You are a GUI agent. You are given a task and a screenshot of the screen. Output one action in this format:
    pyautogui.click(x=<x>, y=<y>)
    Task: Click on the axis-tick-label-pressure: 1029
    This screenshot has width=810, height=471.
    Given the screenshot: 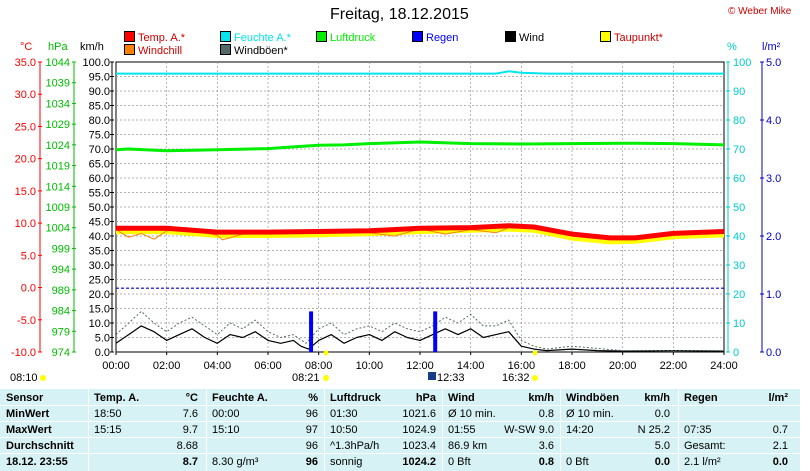 What is the action you would take?
    pyautogui.click(x=58, y=125)
    